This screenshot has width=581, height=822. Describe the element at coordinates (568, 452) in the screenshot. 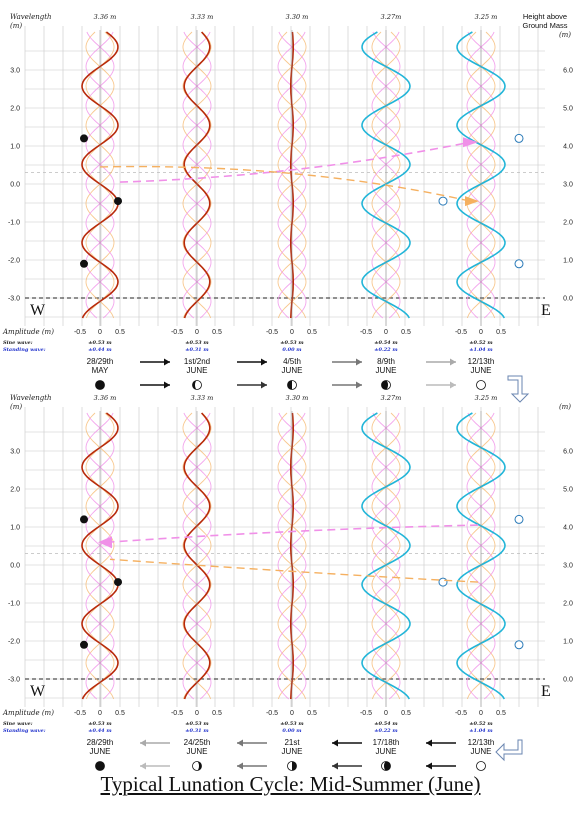

I see `right-tick-label: 6.0` at that location.